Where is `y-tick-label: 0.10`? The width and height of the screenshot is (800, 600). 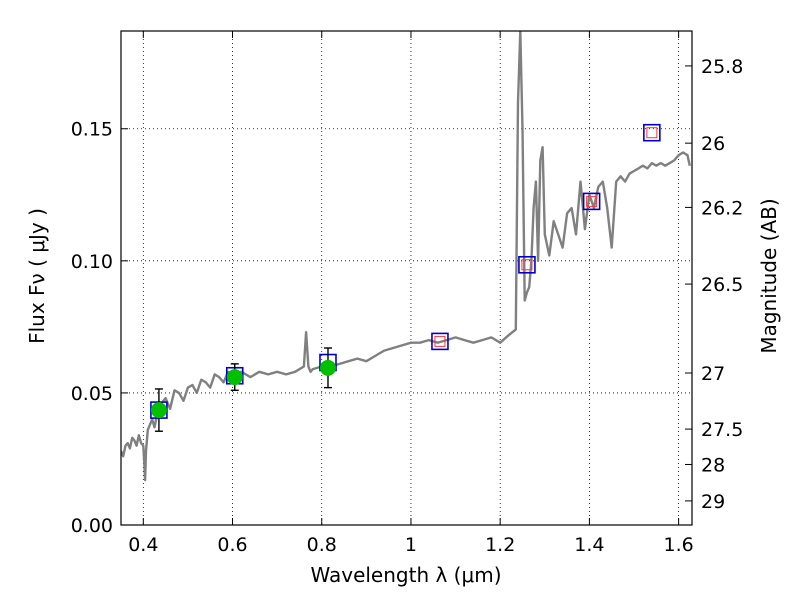 y-tick-label: 0.10 is located at coordinates (92, 262).